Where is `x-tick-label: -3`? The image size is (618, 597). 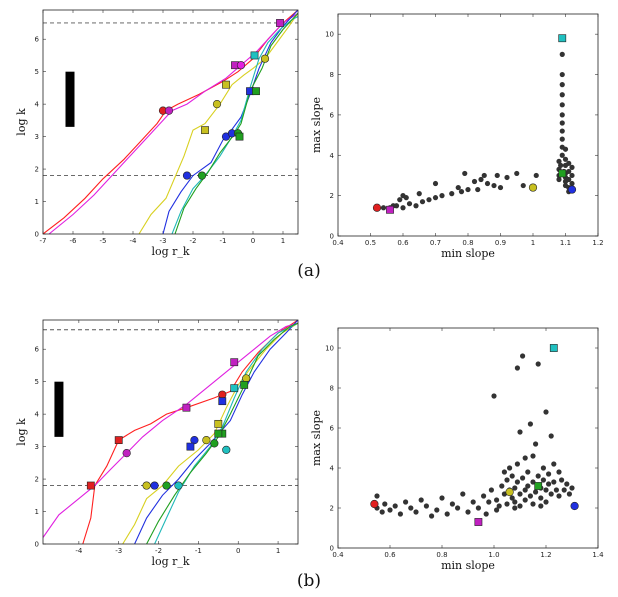 x-tick-label: -3 is located at coordinates (163, 241).